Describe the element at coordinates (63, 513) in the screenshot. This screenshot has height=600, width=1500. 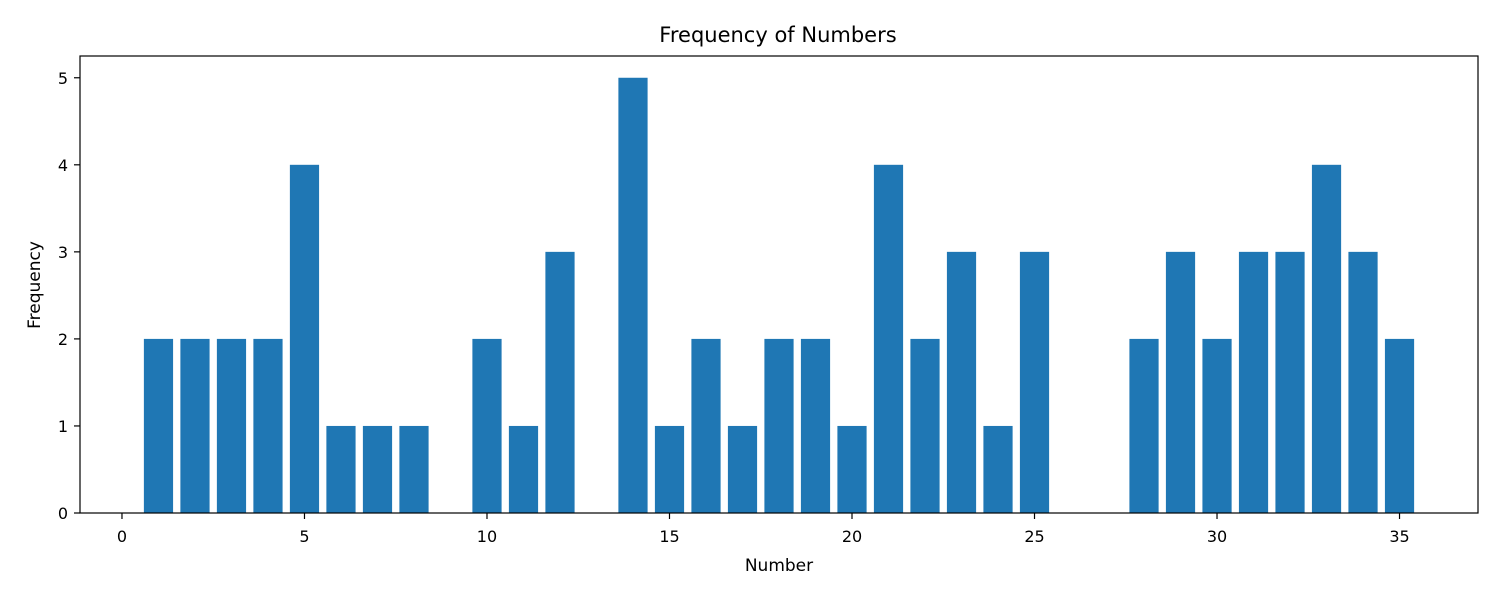
I see `y-tick-label: 0` at that location.